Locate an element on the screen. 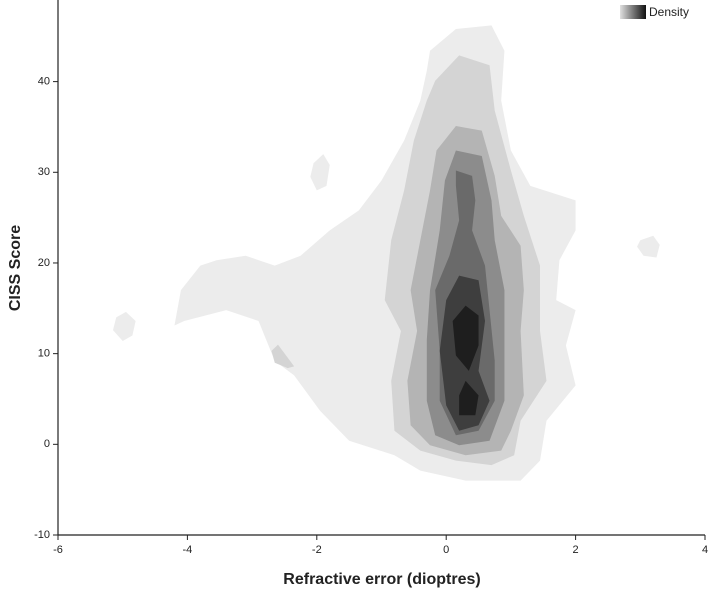  x-tick-label: -6 is located at coordinates (58, 550).